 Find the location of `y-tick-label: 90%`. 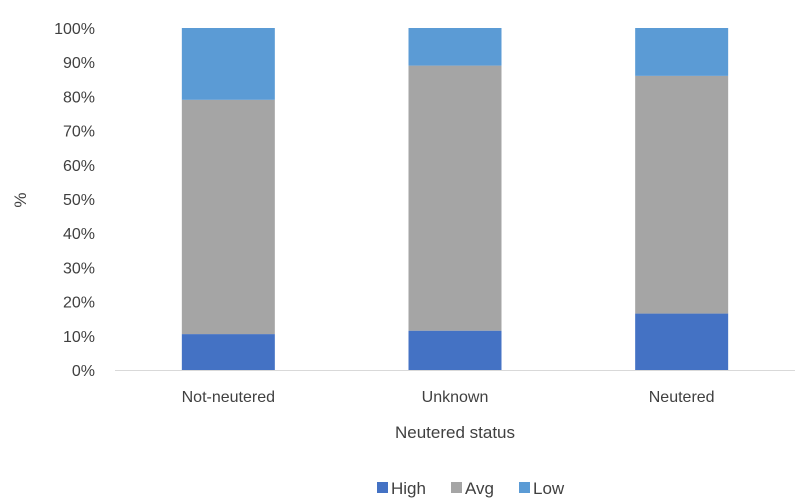

y-tick-label: 90% is located at coordinates (79, 63).